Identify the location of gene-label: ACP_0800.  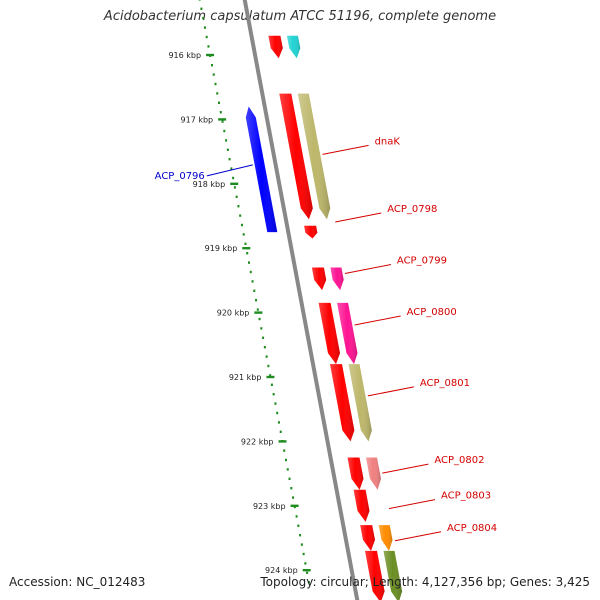
(432, 312).